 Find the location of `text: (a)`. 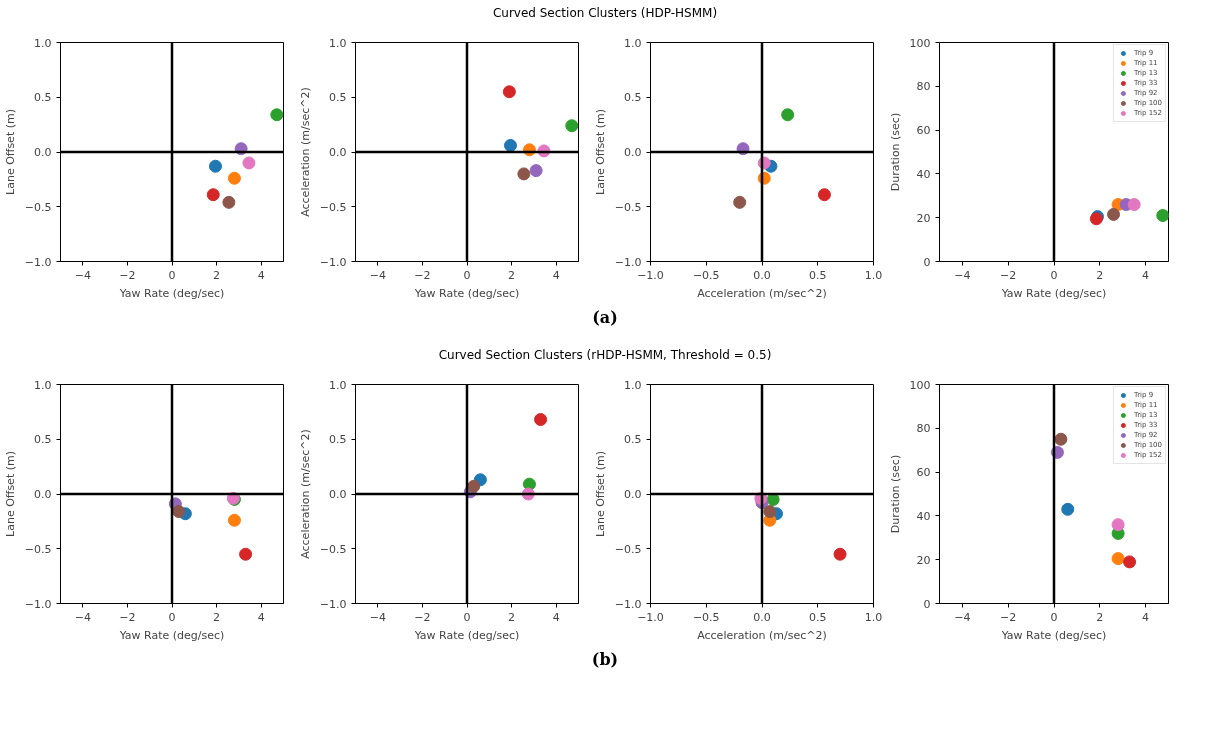

text: (a) is located at coordinates (605, 318).